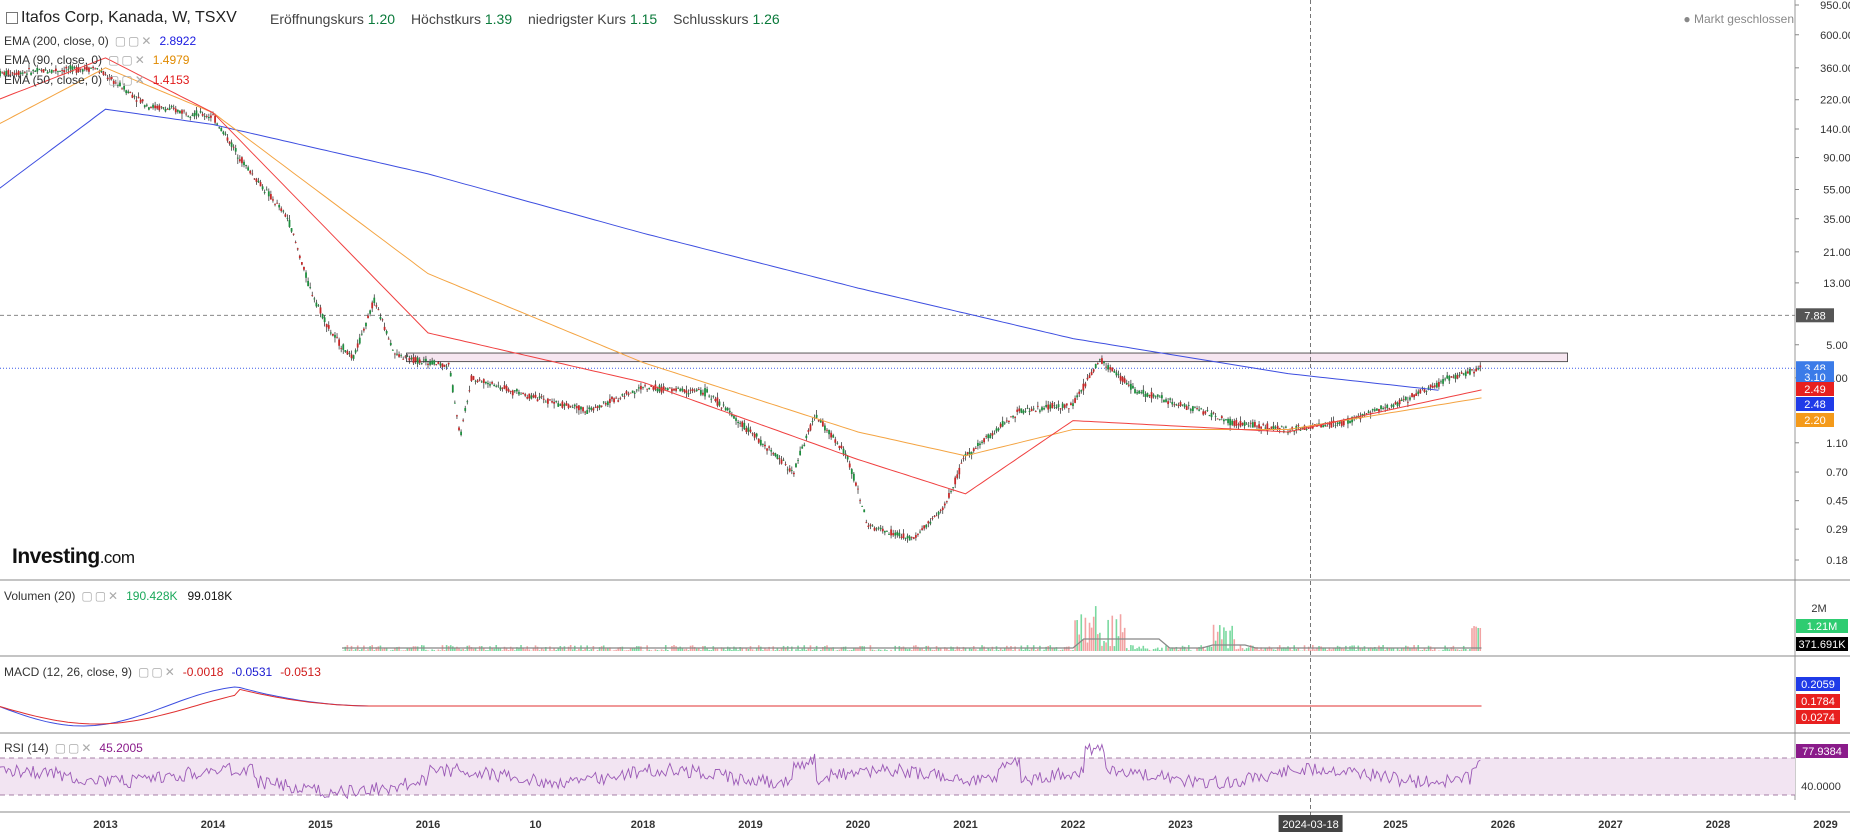  Describe the element at coordinates (12, 17) in the screenshot. I see `collapse-icon` at that location.